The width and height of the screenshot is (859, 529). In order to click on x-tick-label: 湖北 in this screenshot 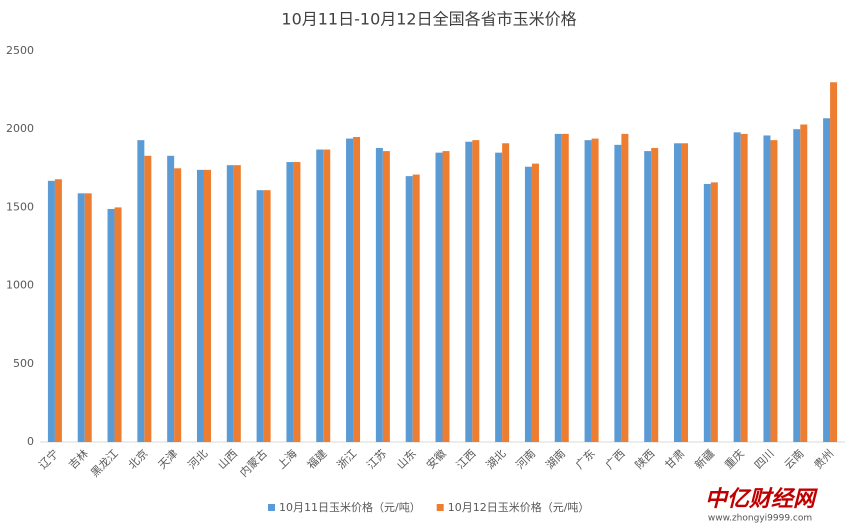, I will do `click(496, 459)`.